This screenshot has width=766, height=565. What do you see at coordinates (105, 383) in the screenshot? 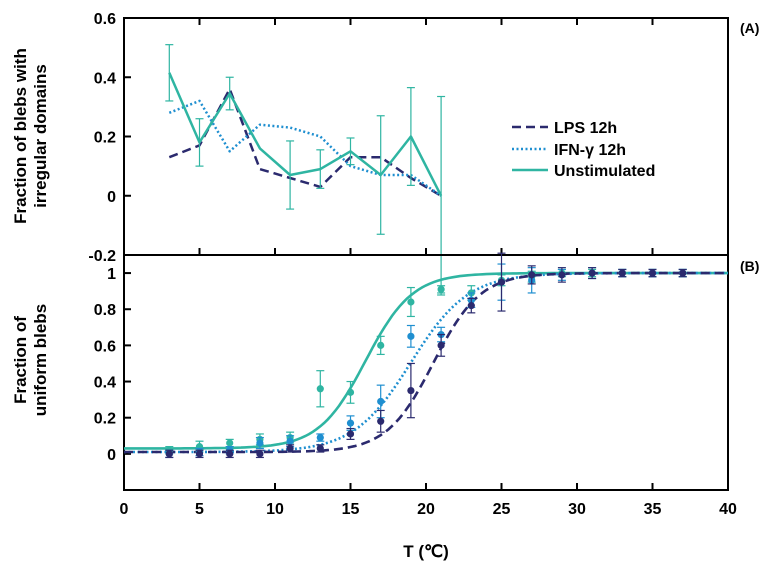
I see `panel-b-ytick-label: 0.4` at bounding box center [105, 383].